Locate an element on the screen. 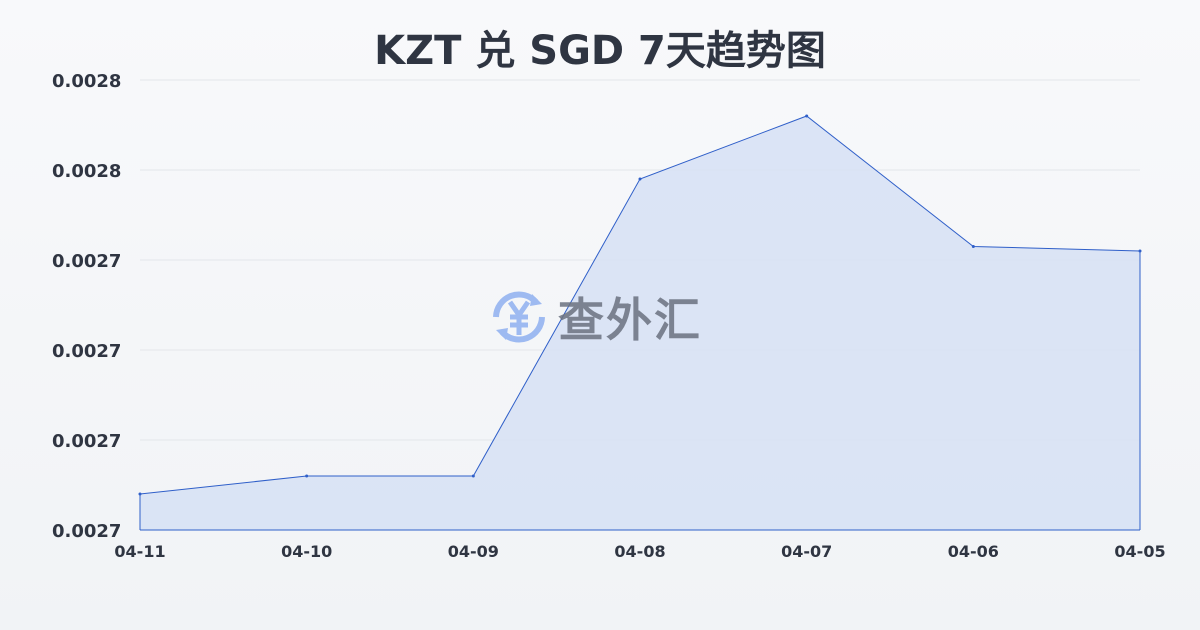 Image resolution: width=1200 pixels, height=630 pixels. x-tick-label: 04-05 is located at coordinates (1139, 551).